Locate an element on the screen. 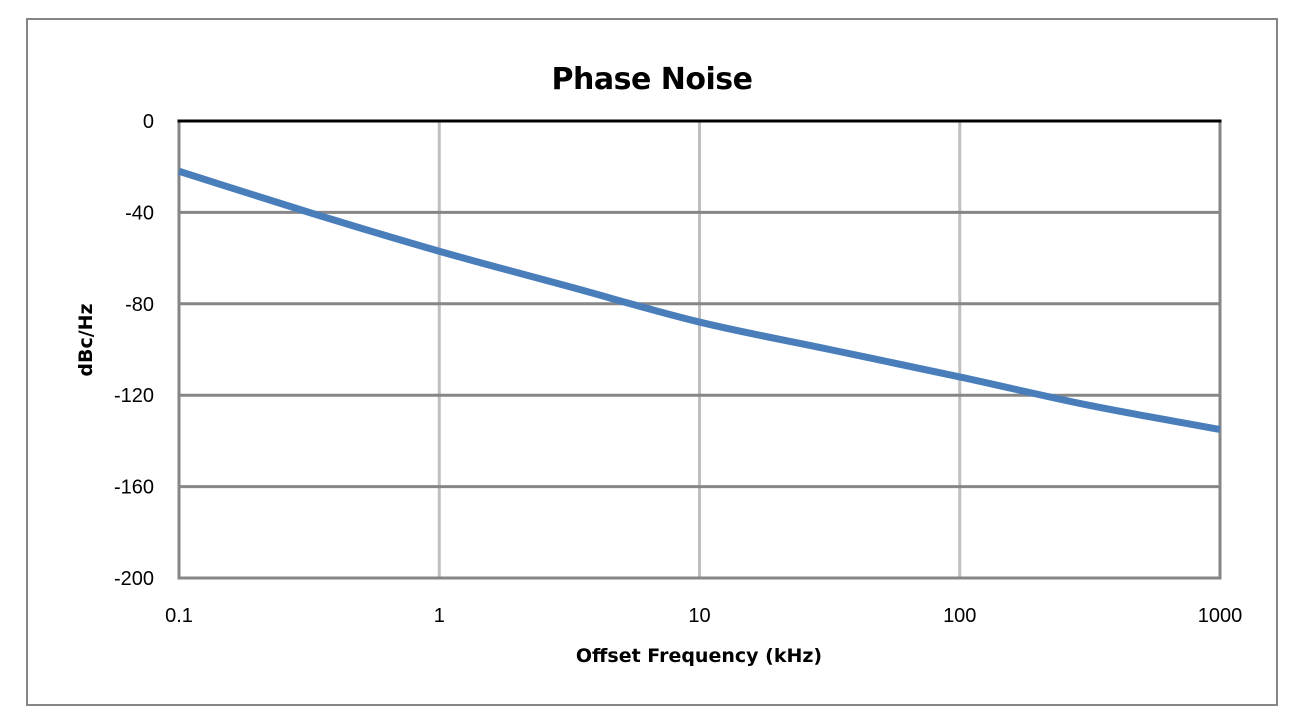 This screenshot has width=1304, height=728. x-tick-labels: 0.1 1 10 100 1000 is located at coordinates (703, 616).